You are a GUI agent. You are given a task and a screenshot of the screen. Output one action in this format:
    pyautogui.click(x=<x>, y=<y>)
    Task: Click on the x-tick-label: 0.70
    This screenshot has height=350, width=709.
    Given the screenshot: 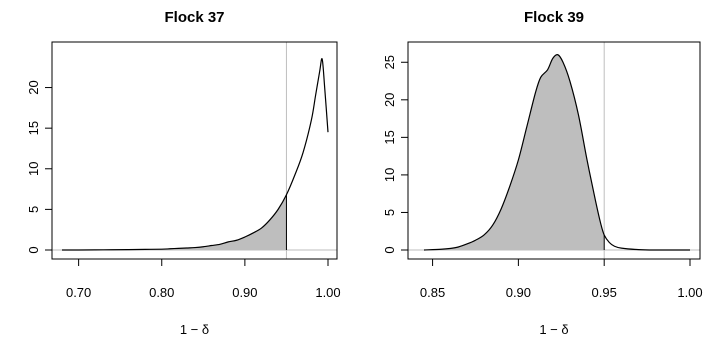 What is the action you would take?
    pyautogui.click(x=78, y=292)
    